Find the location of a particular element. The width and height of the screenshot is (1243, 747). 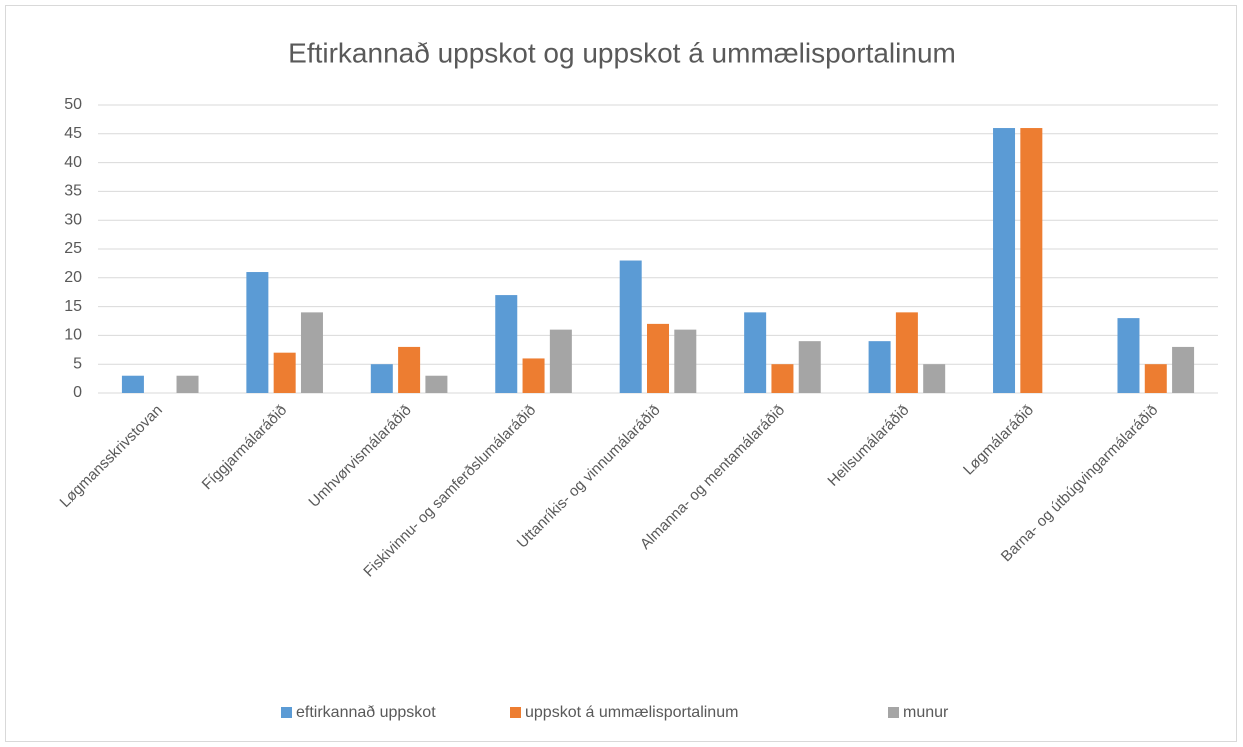

y-tick-label: 45 is located at coordinates (73, 133).